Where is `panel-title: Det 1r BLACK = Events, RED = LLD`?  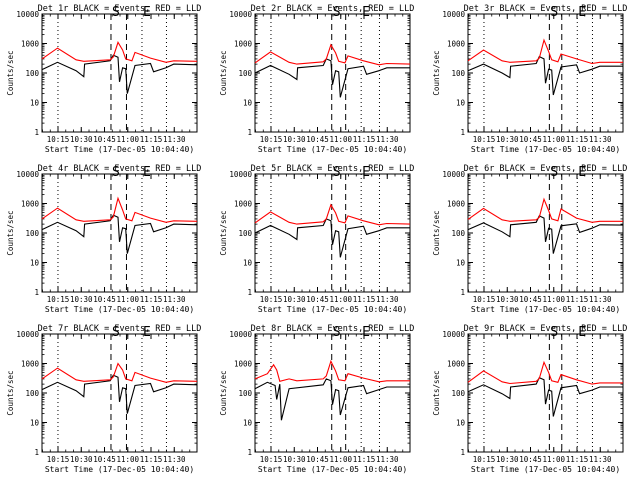
panel-title: Det 1r BLACK = Events, RED = LLD is located at coordinates (120, 9).